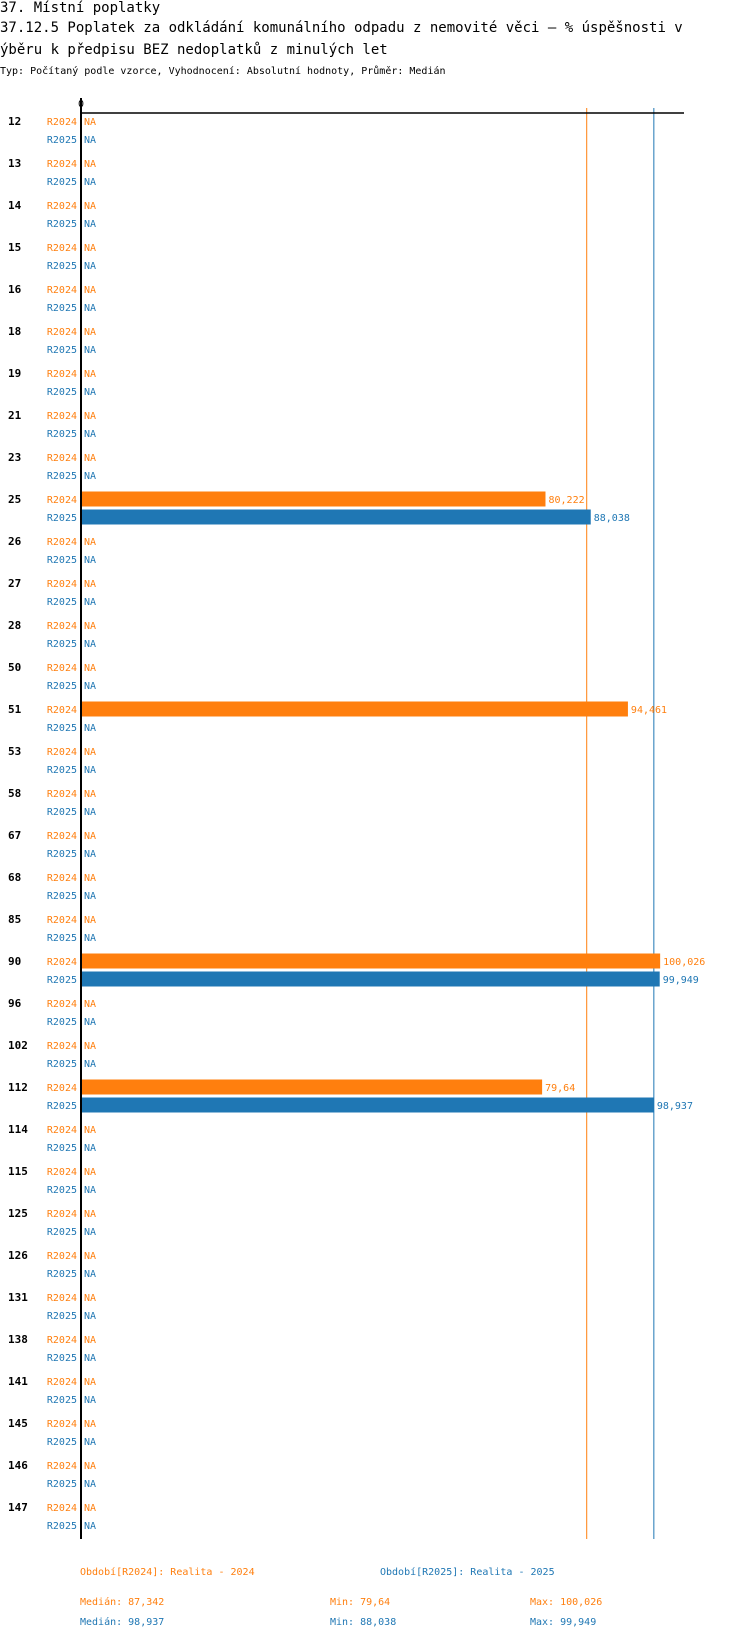 The image size is (750, 1632). I want to click on bar-value-label: 99,949, so click(681, 980).